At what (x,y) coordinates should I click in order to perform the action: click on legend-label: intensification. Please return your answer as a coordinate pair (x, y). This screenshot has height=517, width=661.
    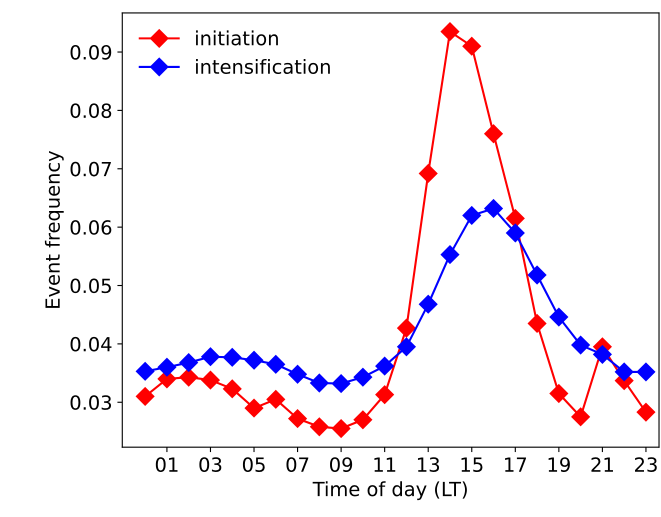
    Looking at the image, I should click on (263, 66).